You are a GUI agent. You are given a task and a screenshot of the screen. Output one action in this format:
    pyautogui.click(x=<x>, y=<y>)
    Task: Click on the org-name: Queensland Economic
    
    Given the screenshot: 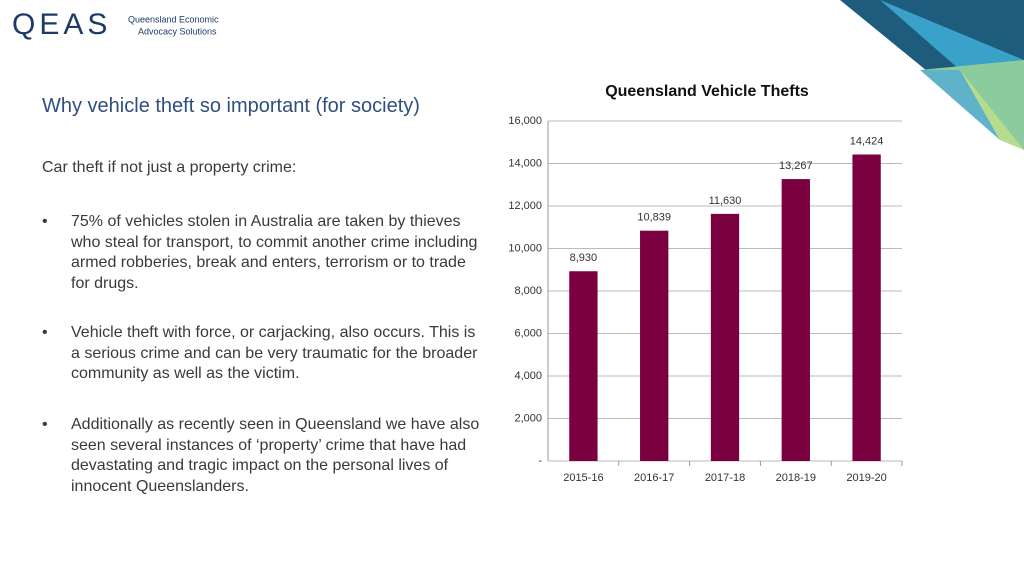 What is the action you would take?
    pyautogui.click(x=173, y=19)
    